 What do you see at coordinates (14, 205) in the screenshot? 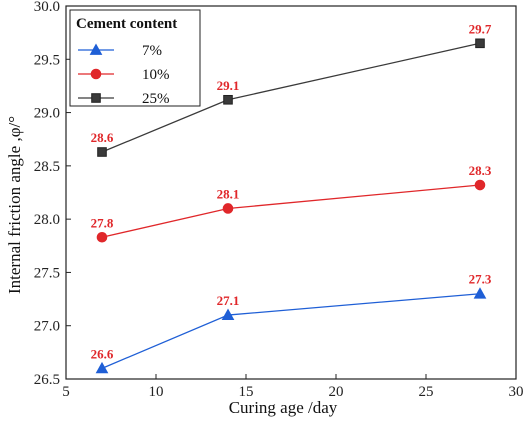
I see `y-axis-title: Internal friction angle ,φ/°` at bounding box center [14, 205].